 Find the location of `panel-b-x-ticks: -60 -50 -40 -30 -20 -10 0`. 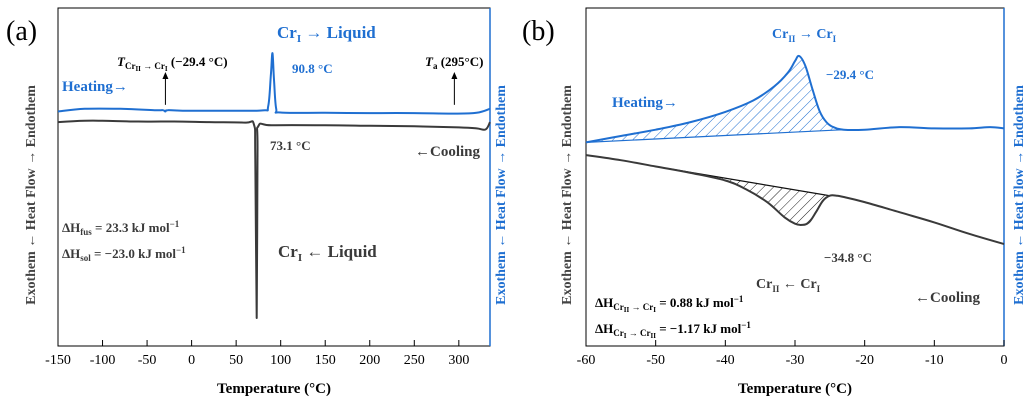

panel-b-x-ticks: -60 -50 -40 -30 -20 -10 0 is located at coordinates (792, 354).